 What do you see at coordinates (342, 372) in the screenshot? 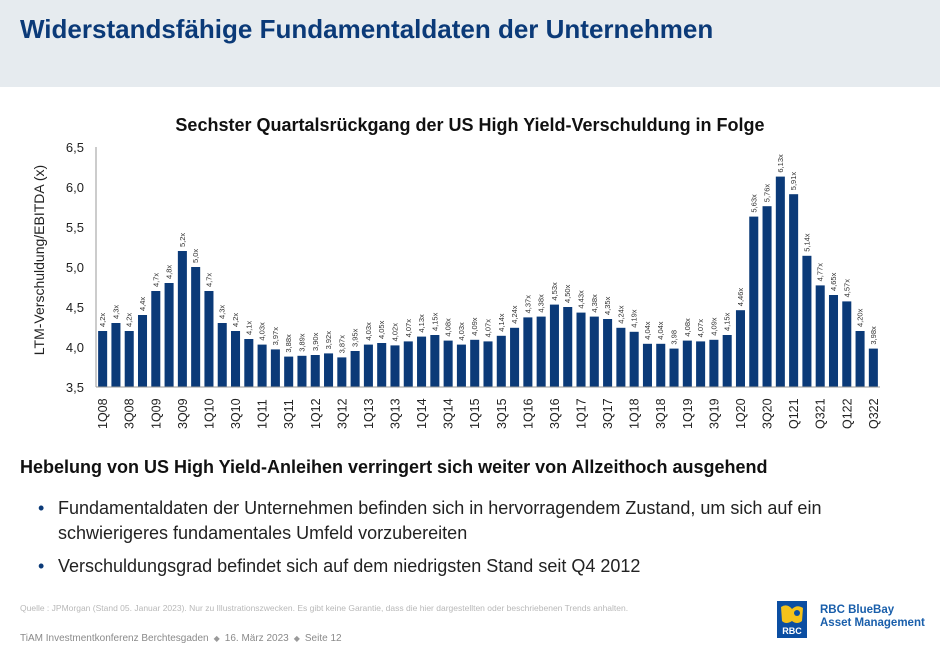
I see `bar-3Q12` at bounding box center [342, 372].